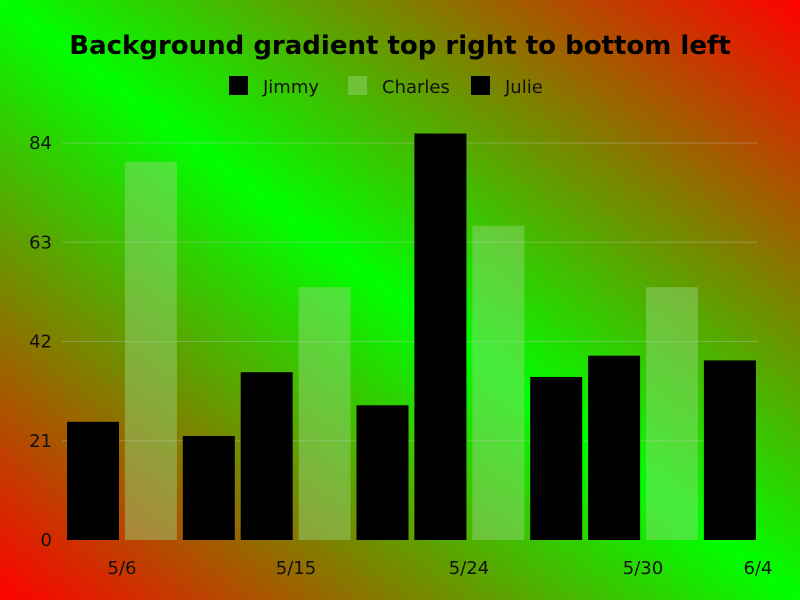  Describe the element at coordinates (122, 568) in the screenshot. I see `x-tick-label: 5/6` at that location.